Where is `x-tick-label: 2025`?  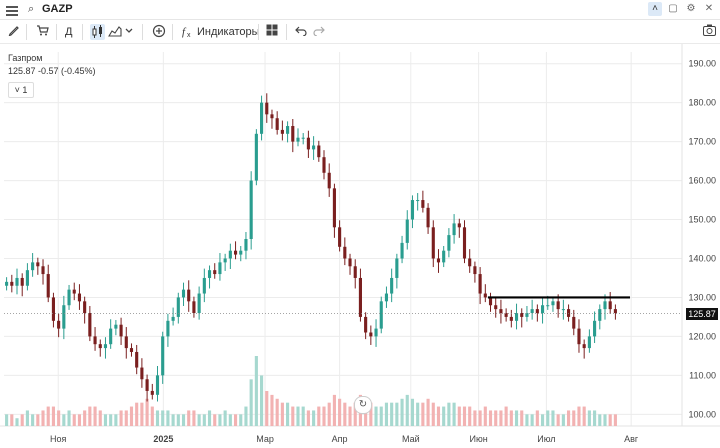 x-tick-label: 2025 is located at coordinates (163, 439).